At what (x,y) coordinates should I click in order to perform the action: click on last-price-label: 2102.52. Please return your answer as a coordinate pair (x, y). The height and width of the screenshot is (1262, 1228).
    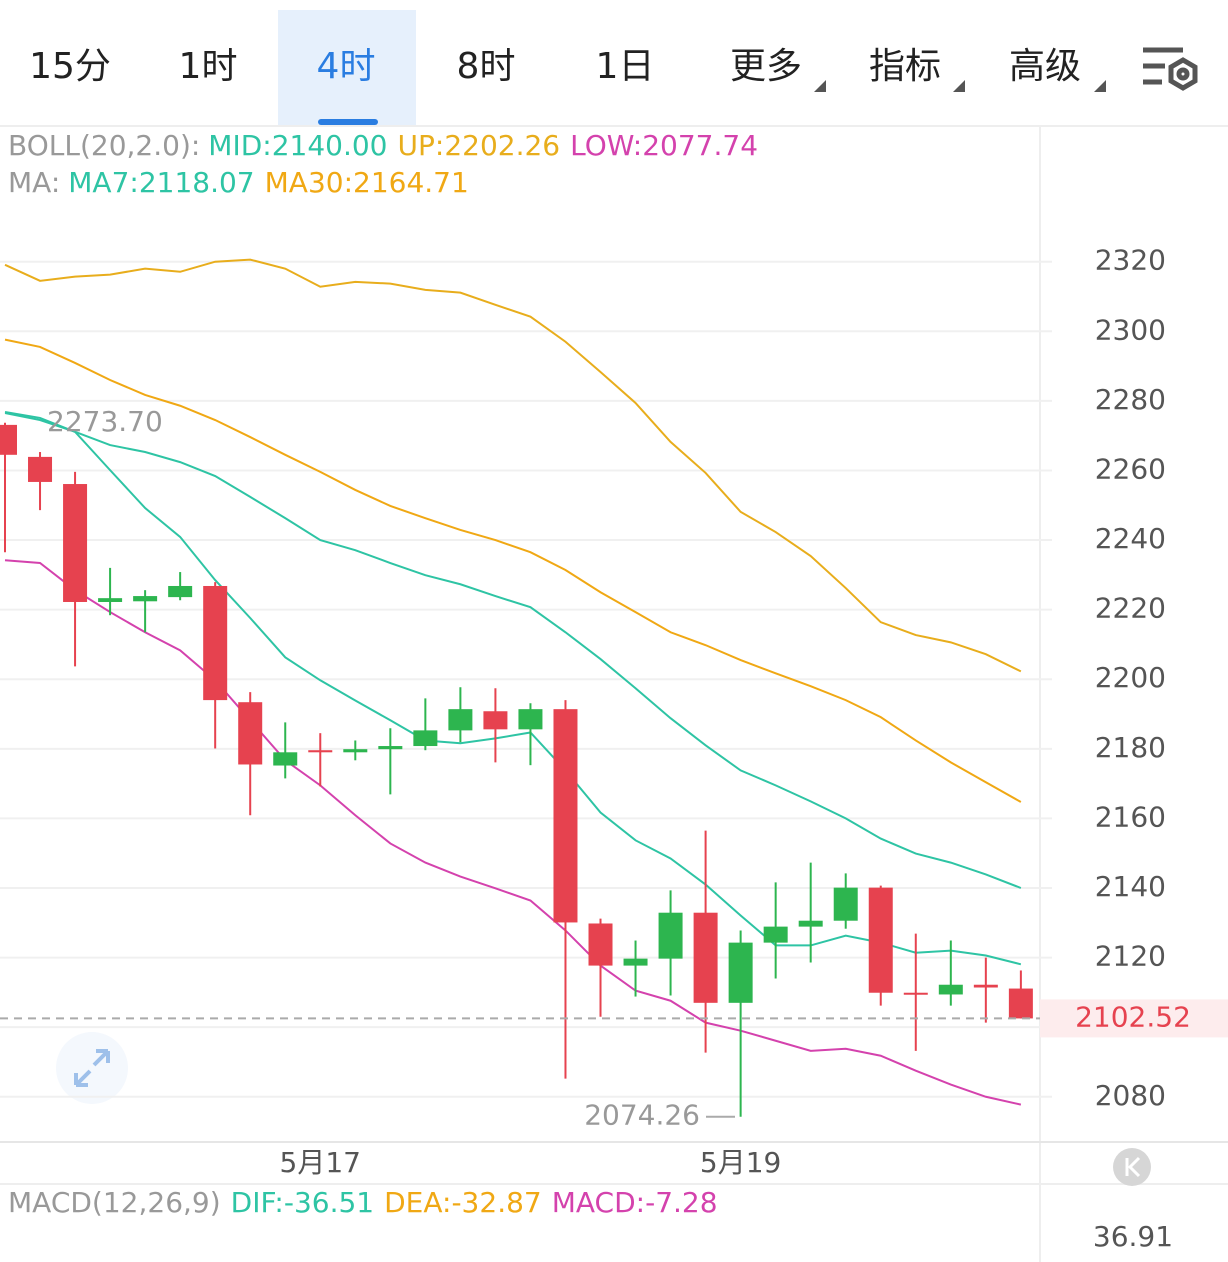
    Looking at the image, I should click on (1133, 1016).